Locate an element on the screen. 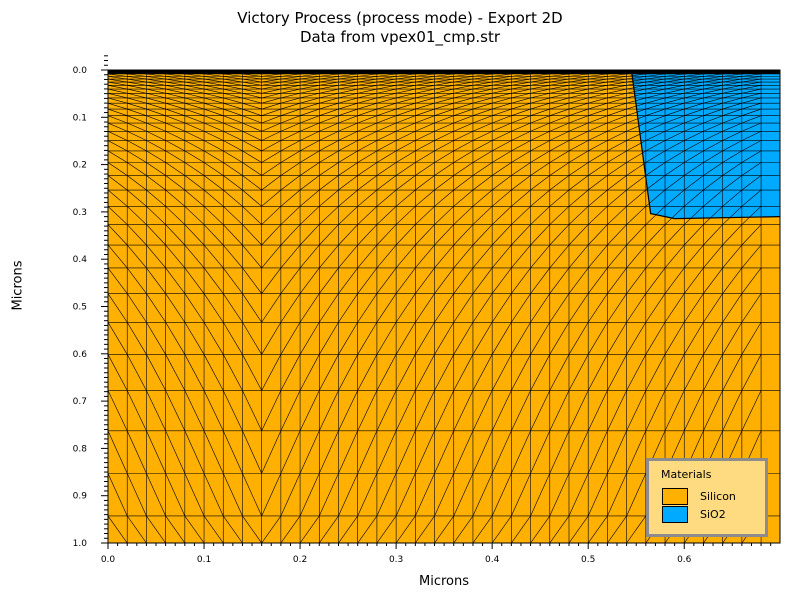  sio2-region is located at coordinates (705, 144).